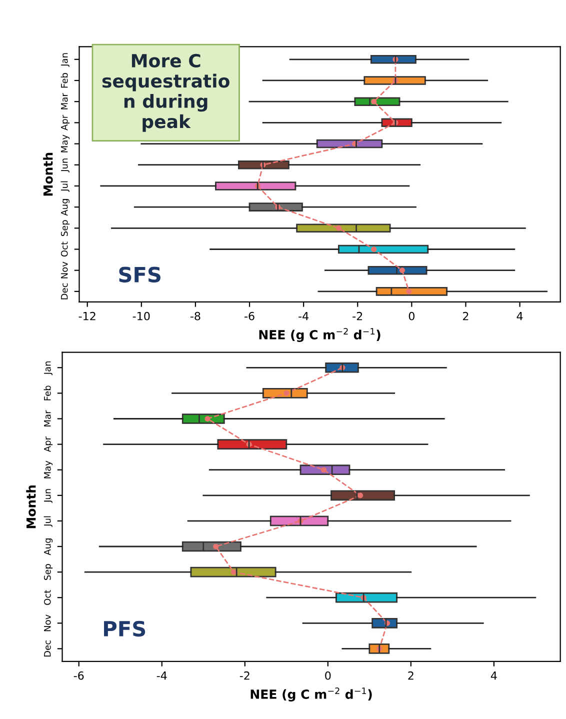 Image resolution: width=566 pixels, height=719 pixels. What do you see at coordinates (139, 274) in the screenshot?
I see `annotation: SFS` at bounding box center [139, 274].